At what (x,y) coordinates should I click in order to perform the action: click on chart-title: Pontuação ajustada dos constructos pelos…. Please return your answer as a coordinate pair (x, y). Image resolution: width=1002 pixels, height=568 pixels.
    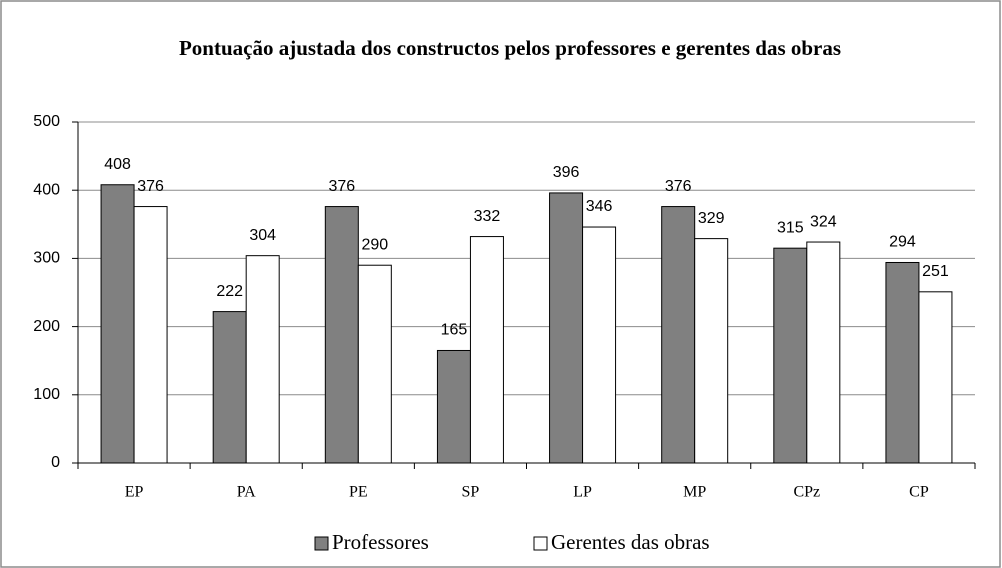
    Looking at the image, I should click on (510, 48).